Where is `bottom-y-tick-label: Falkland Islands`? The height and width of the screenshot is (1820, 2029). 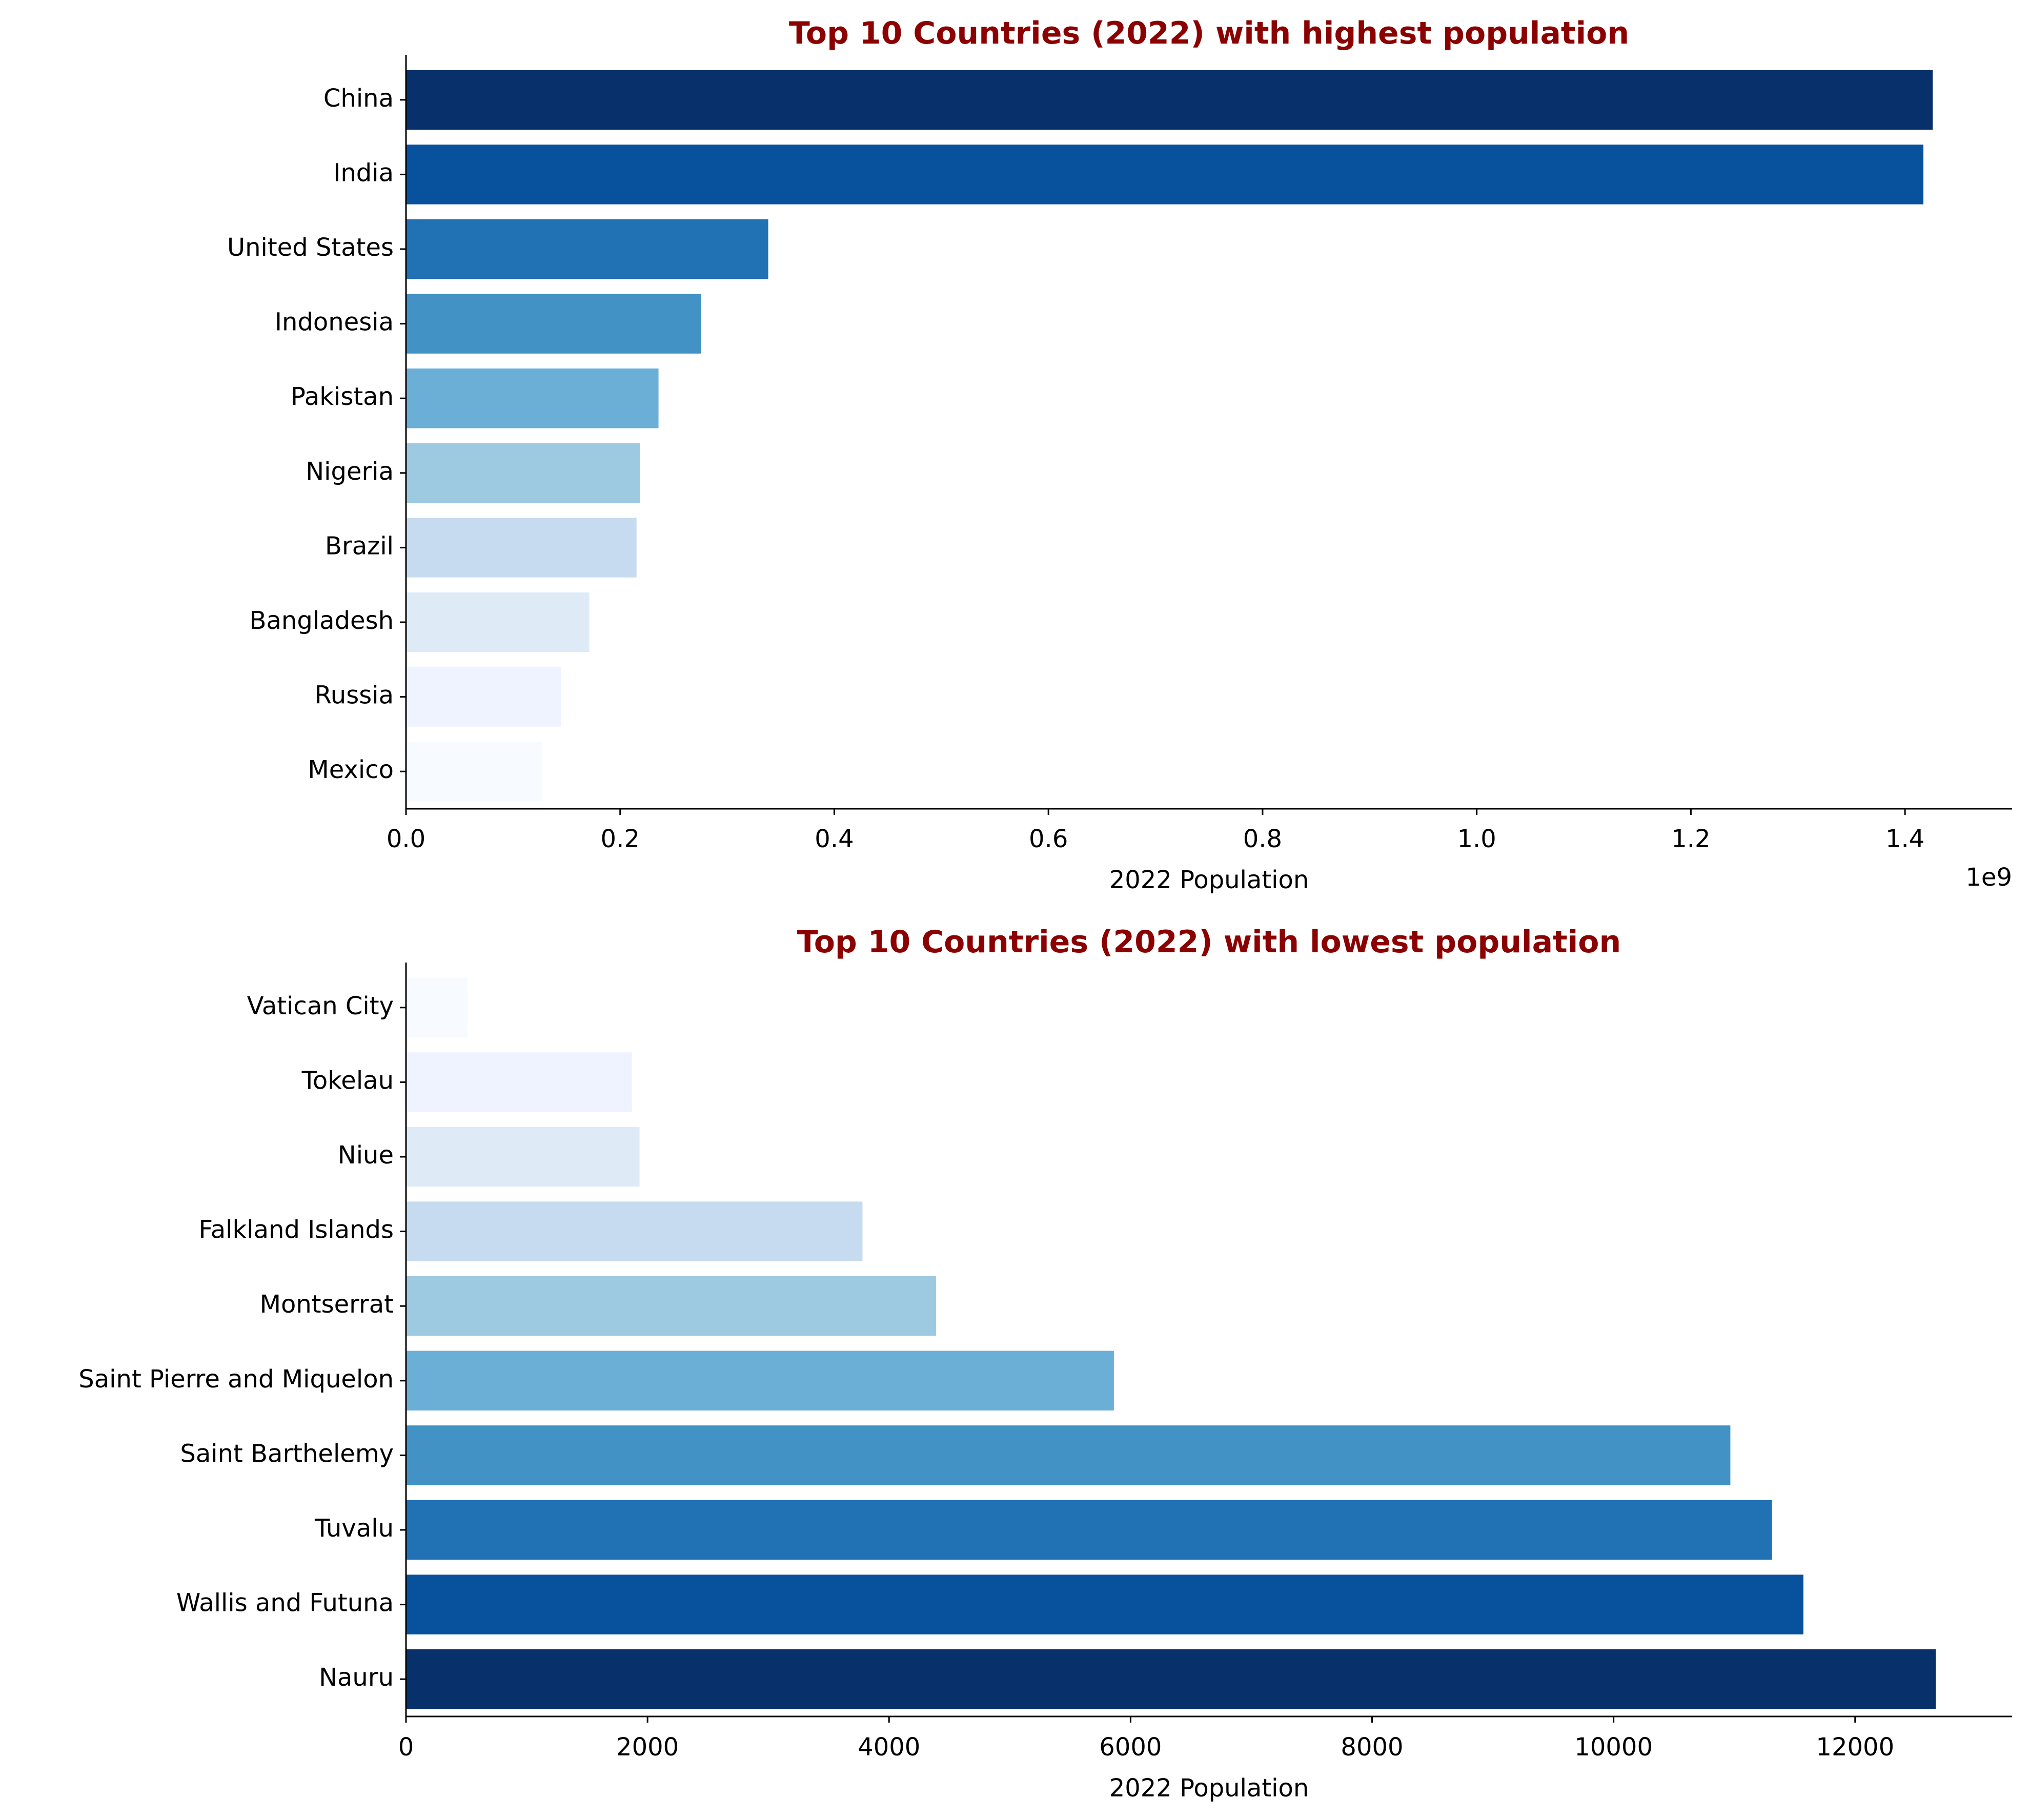
bottom-y-tick-label: Falkland Islands is located at coordinates (296, 1230).